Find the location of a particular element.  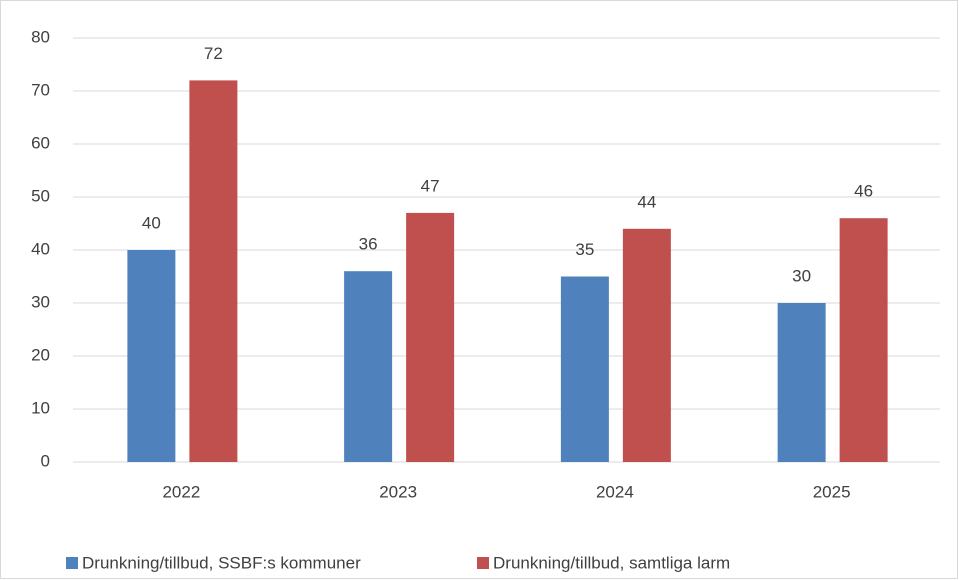

y-tick-label: 0 is located at coordinates (45, 460).